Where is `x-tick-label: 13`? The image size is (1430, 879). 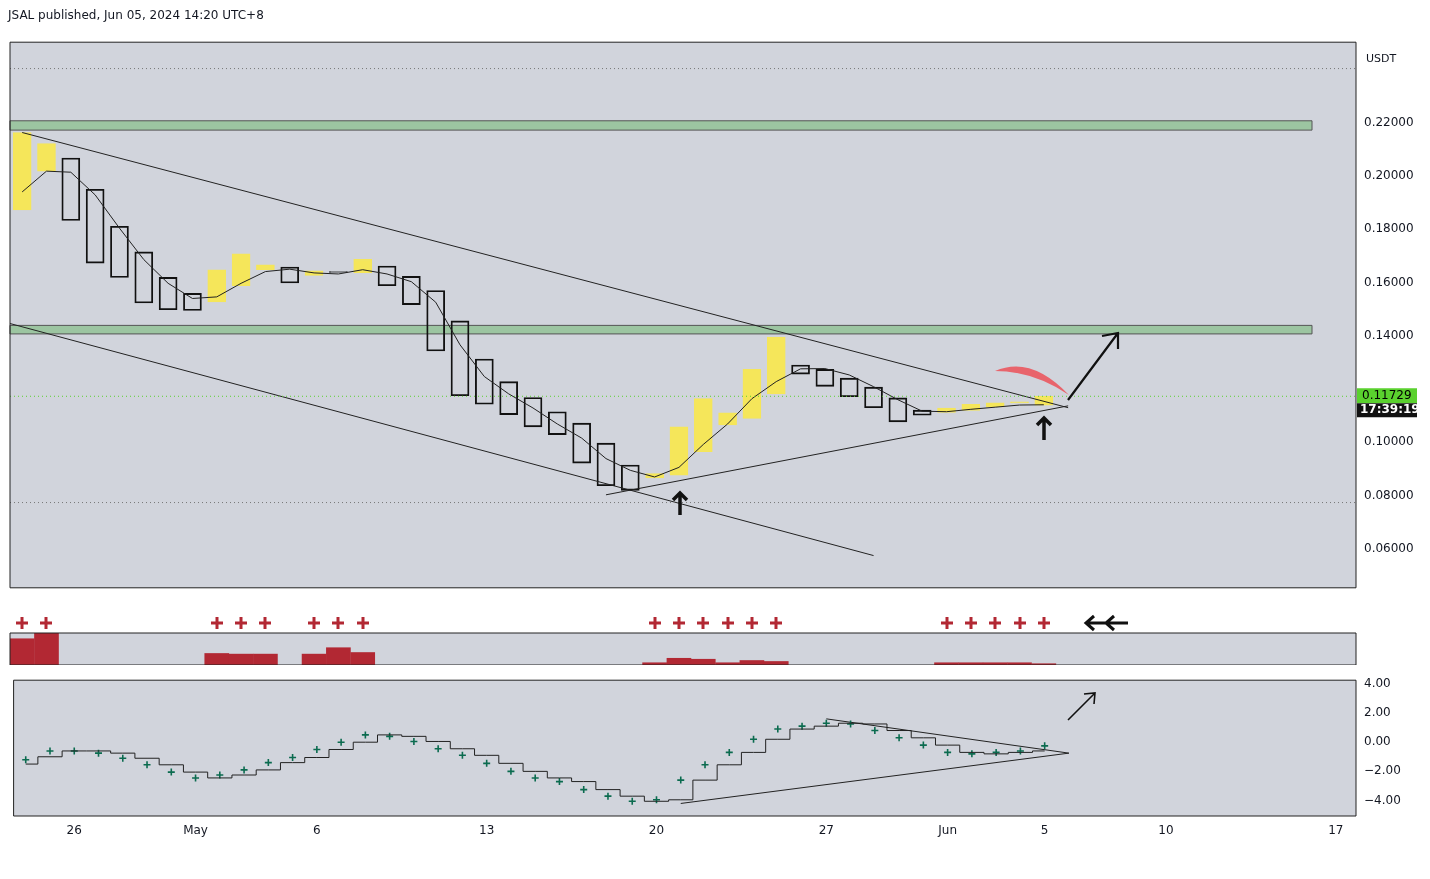 x-tick-label: 13 is located at coordinates (487, 830).